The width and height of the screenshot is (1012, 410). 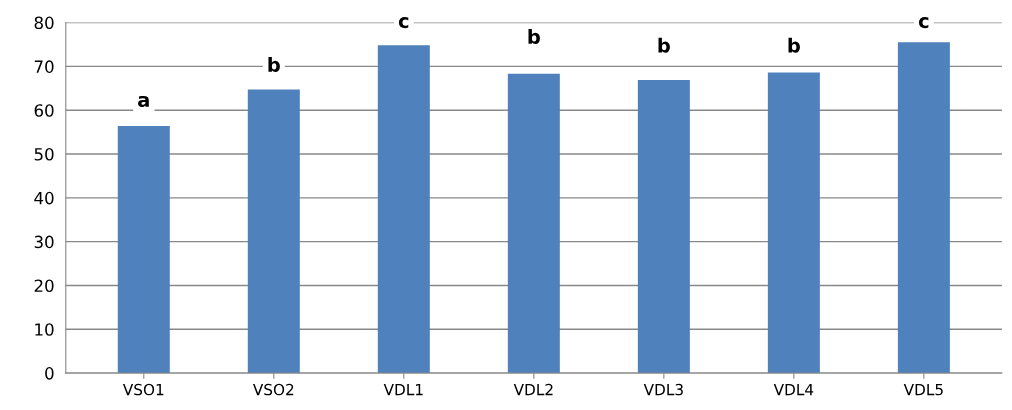 What do you see at coordinates (44, 154) in the screenshot?
I see `y-tick-label: 50` at bounding box center [44, 154].